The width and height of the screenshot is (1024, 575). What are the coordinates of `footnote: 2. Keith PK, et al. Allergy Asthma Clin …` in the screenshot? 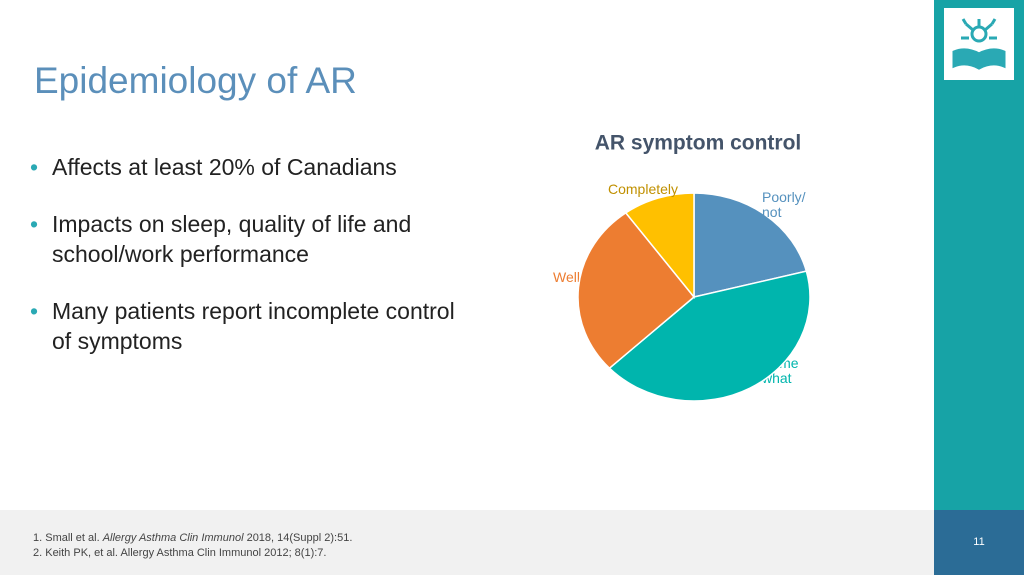 It's located at (180, 553).